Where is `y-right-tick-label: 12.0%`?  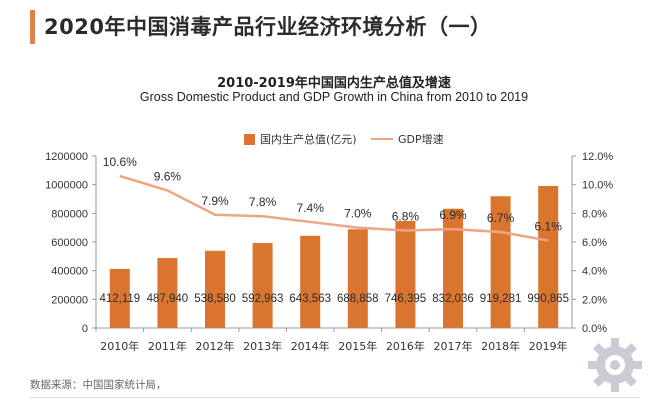
y-right-tick-label: 12.0% is located at coordinates (597, 157).